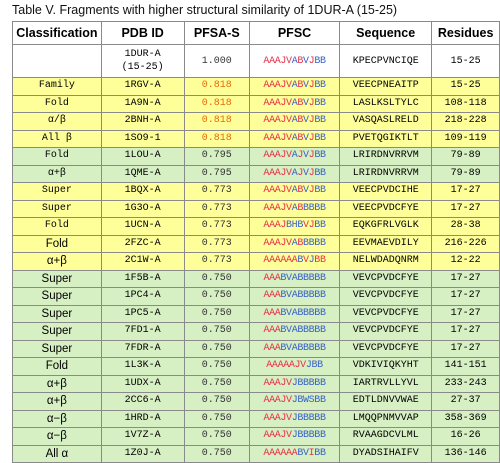  I want to click on cell-classification: All α, so click(57, 453).